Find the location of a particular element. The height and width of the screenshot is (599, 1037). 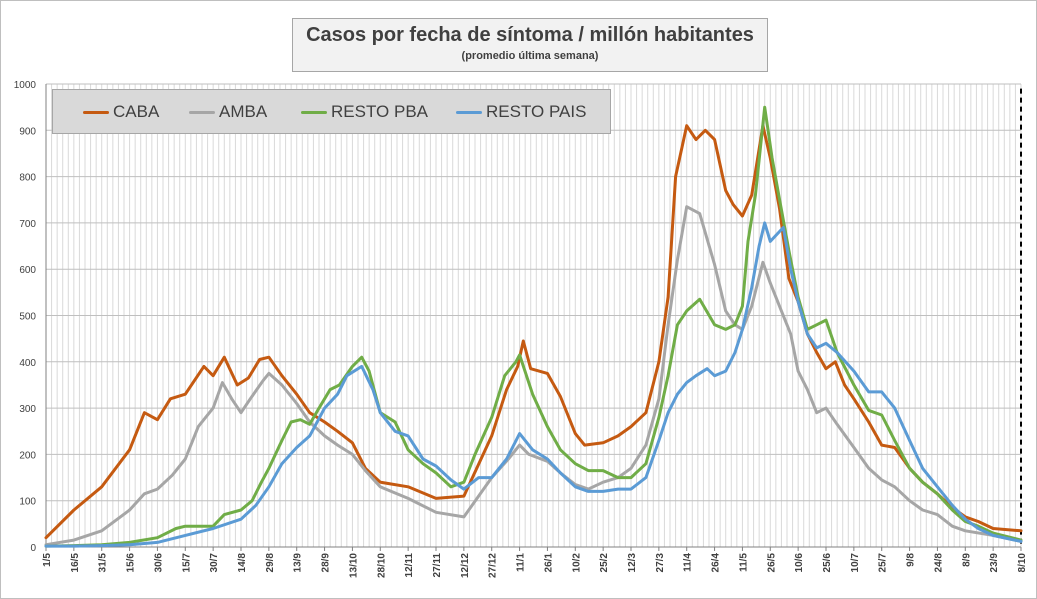

legend: CABA AMBA RESTO PBA RESTO PAIS is located at coordinates (331, 111).